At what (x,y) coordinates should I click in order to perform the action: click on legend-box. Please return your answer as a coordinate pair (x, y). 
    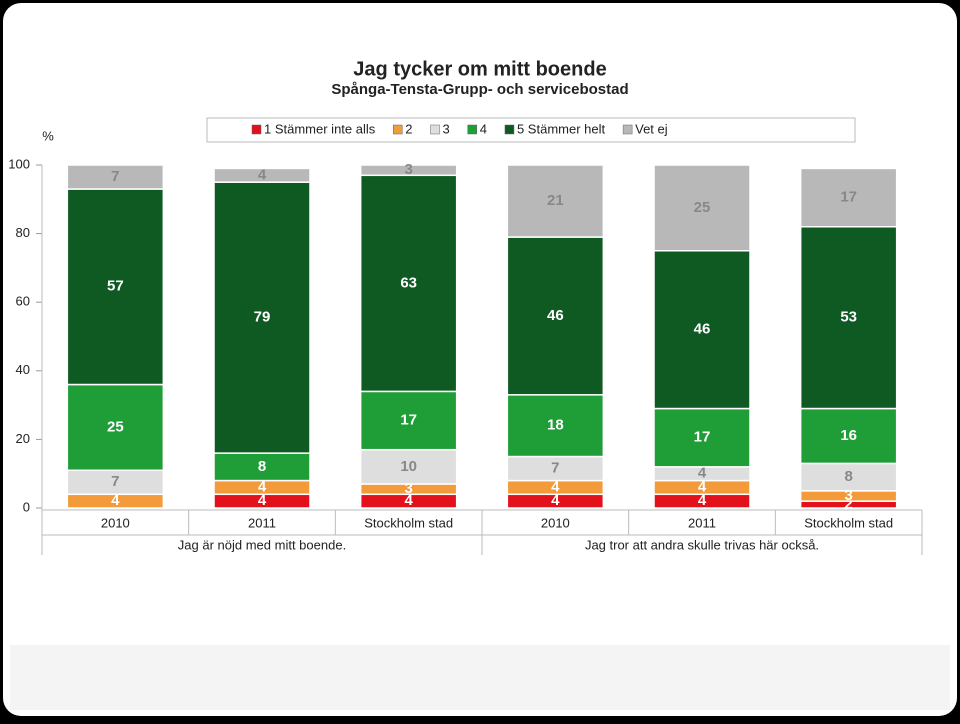
    Looking at the image, I should click on (531, 130).